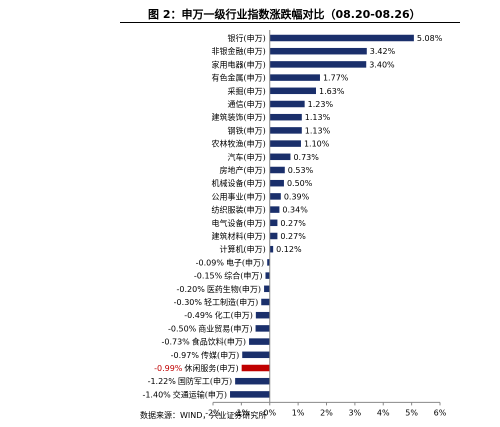  I want to click on category-label: 采掘(申万), so click(247, 91).